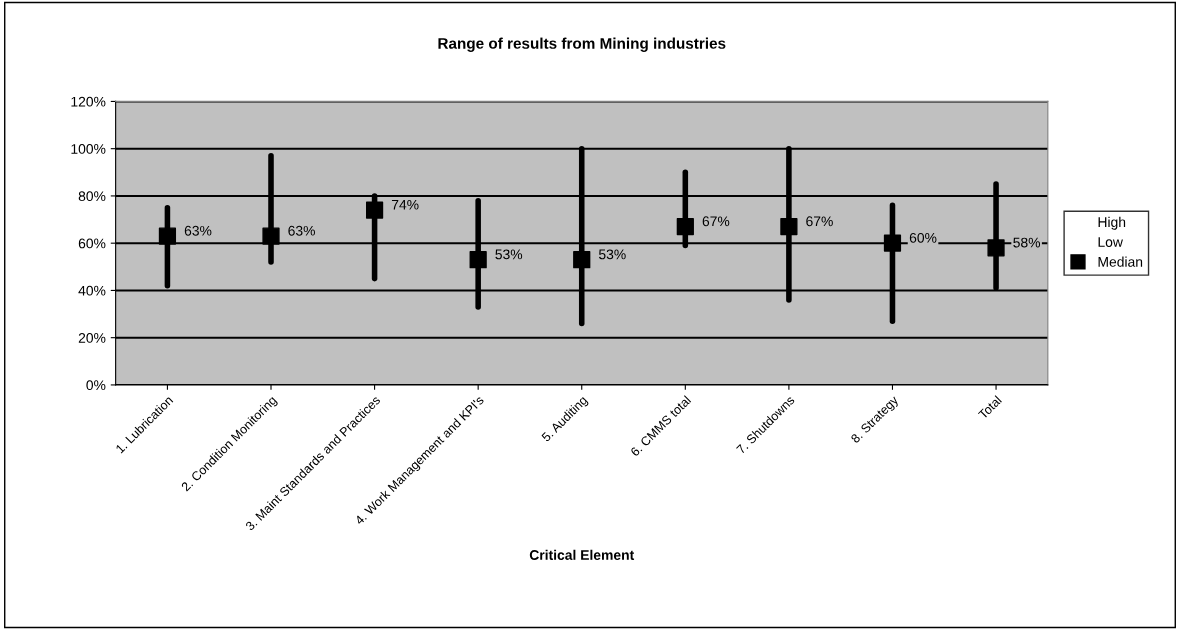 The height and width of the screenshot is (630, 1180). What do you see at coordinates (1120, 261) in the screenshot?
I see `legend-label: Median` at bounding box center [1120, 261].